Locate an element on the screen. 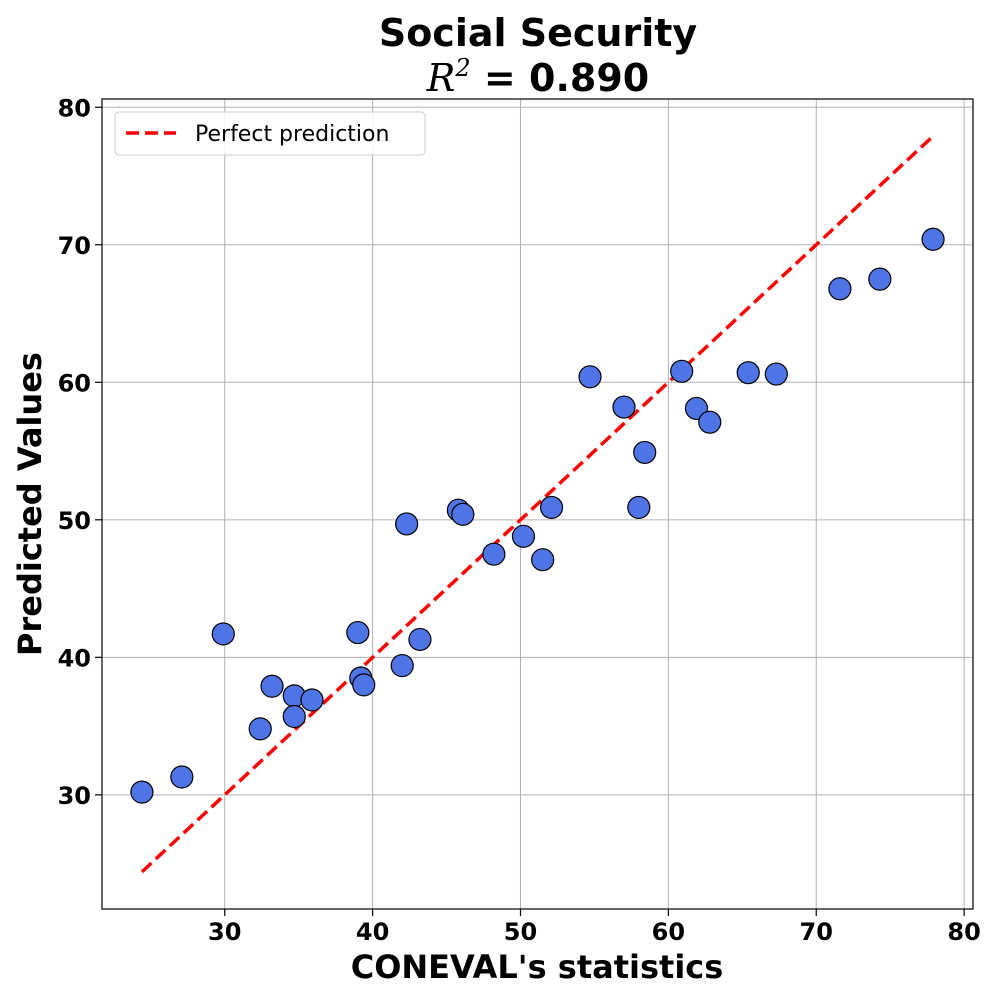 Image resolution: width=1000 pixels, height=1000 pixels. legend-label: Perfect prediction is located at coordinates (292, 134).